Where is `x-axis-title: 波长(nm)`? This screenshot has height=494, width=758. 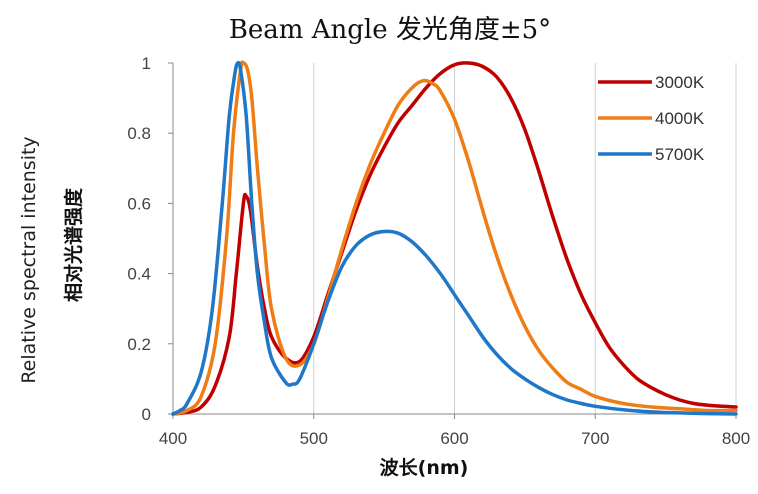
x-axis-title: 波长(nm) is located at coordinates (424, 467).